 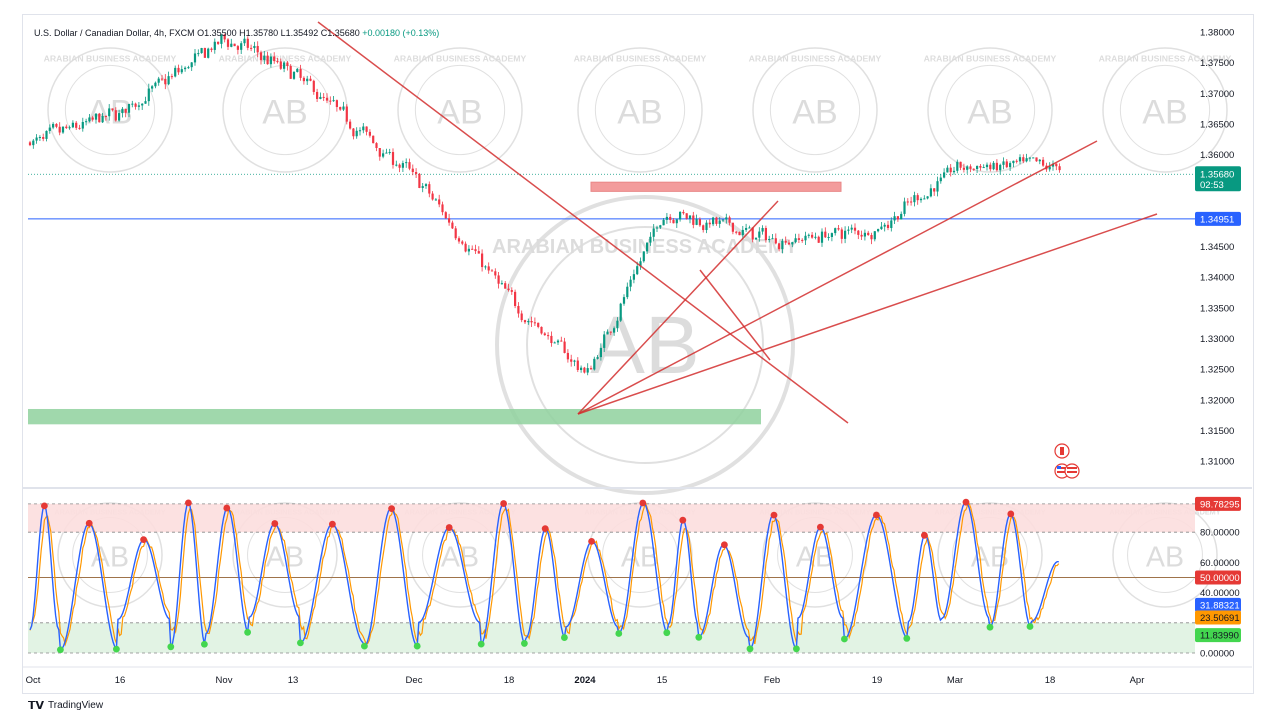 What do you see at coordinates (1220, 533) in the screenshot?
I see `osc-tick-label: 80.00000` at bounding box center [1220, 533].